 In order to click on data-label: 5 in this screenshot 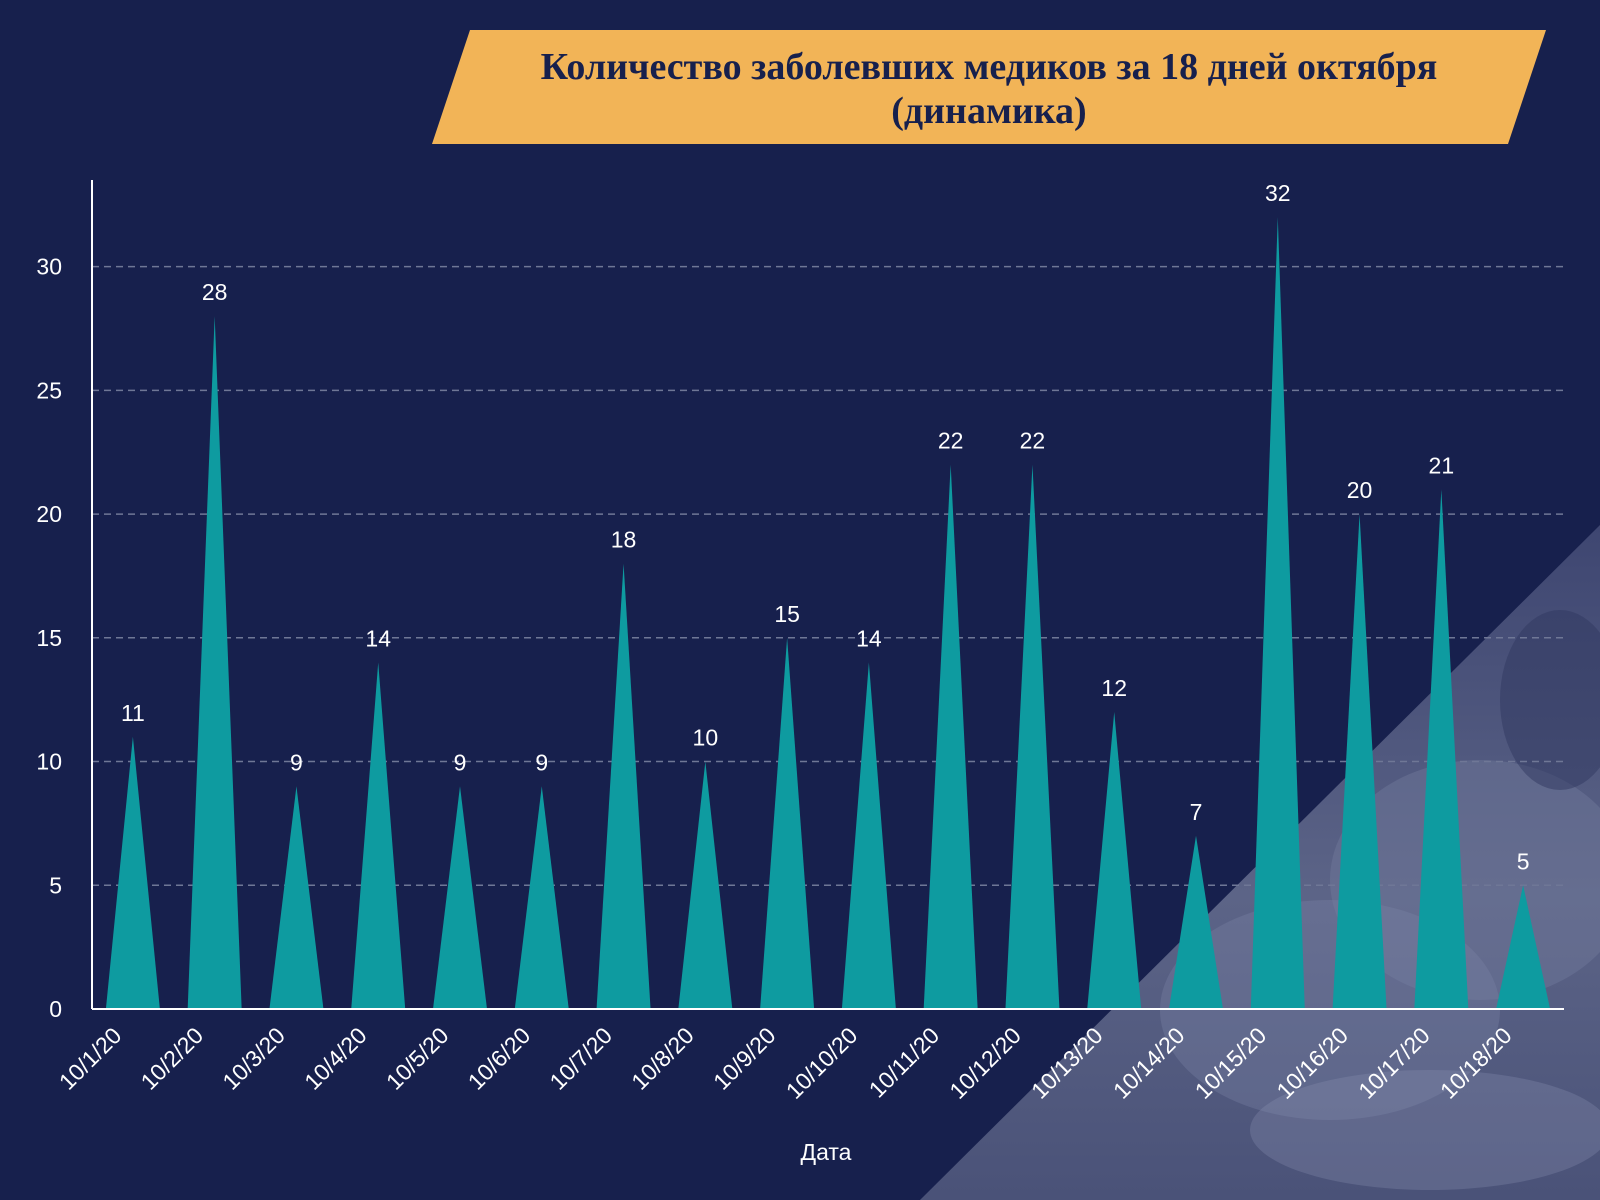, I will do `click(1523, 861)`.